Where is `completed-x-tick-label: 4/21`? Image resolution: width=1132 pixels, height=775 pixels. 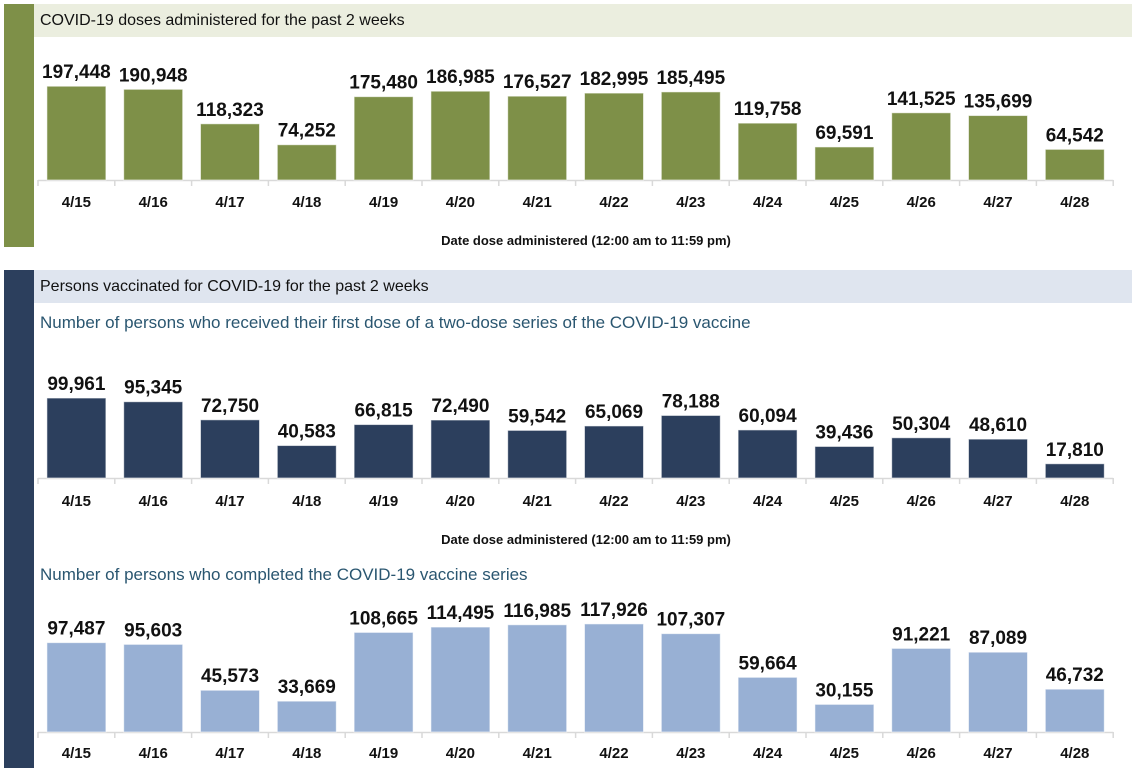 completed-x-tick-label: 4/21 is located at coordinates (537, 753).